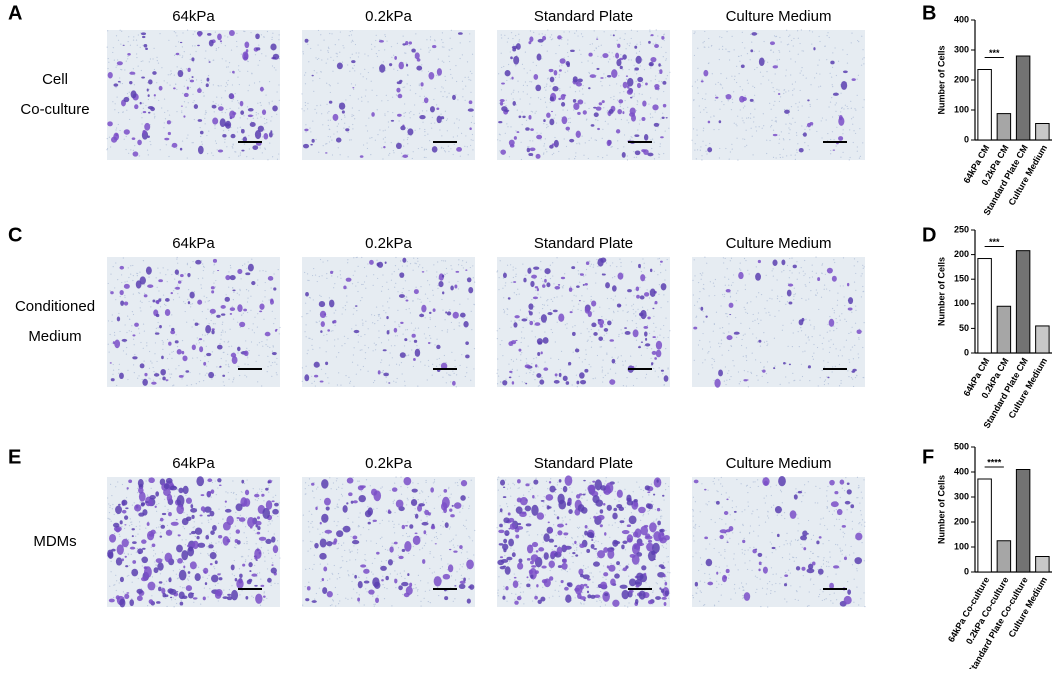  I want to click on column-header: Culture Medium, so click(779, 16).